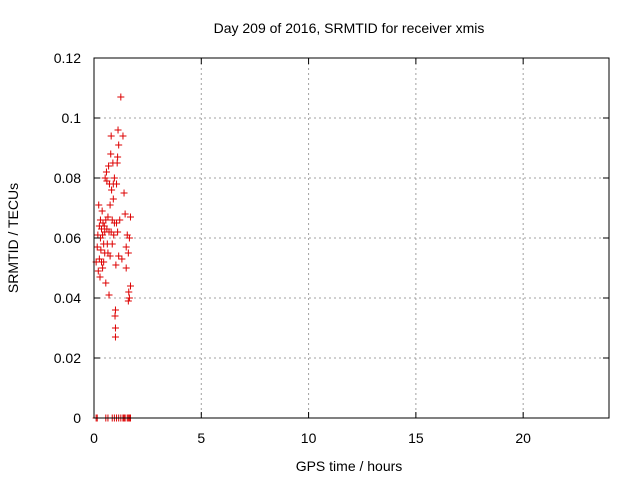 The image size is (640, 480). Describe the element at coordinates (67, 238) in the screenshot. I see `y-tick-label: 0.06` at that location.